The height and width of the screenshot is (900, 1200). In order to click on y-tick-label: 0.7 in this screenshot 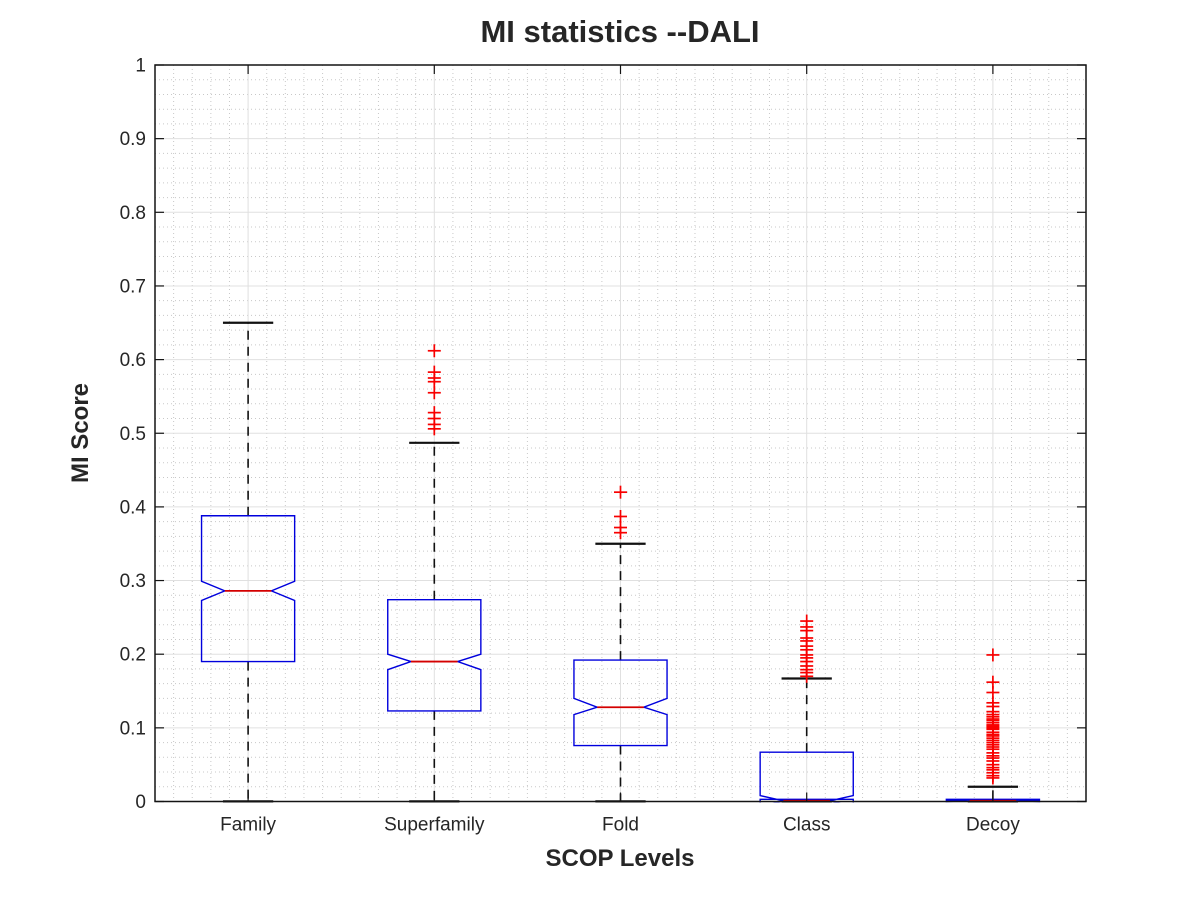, I will do `click(133, 286)`.